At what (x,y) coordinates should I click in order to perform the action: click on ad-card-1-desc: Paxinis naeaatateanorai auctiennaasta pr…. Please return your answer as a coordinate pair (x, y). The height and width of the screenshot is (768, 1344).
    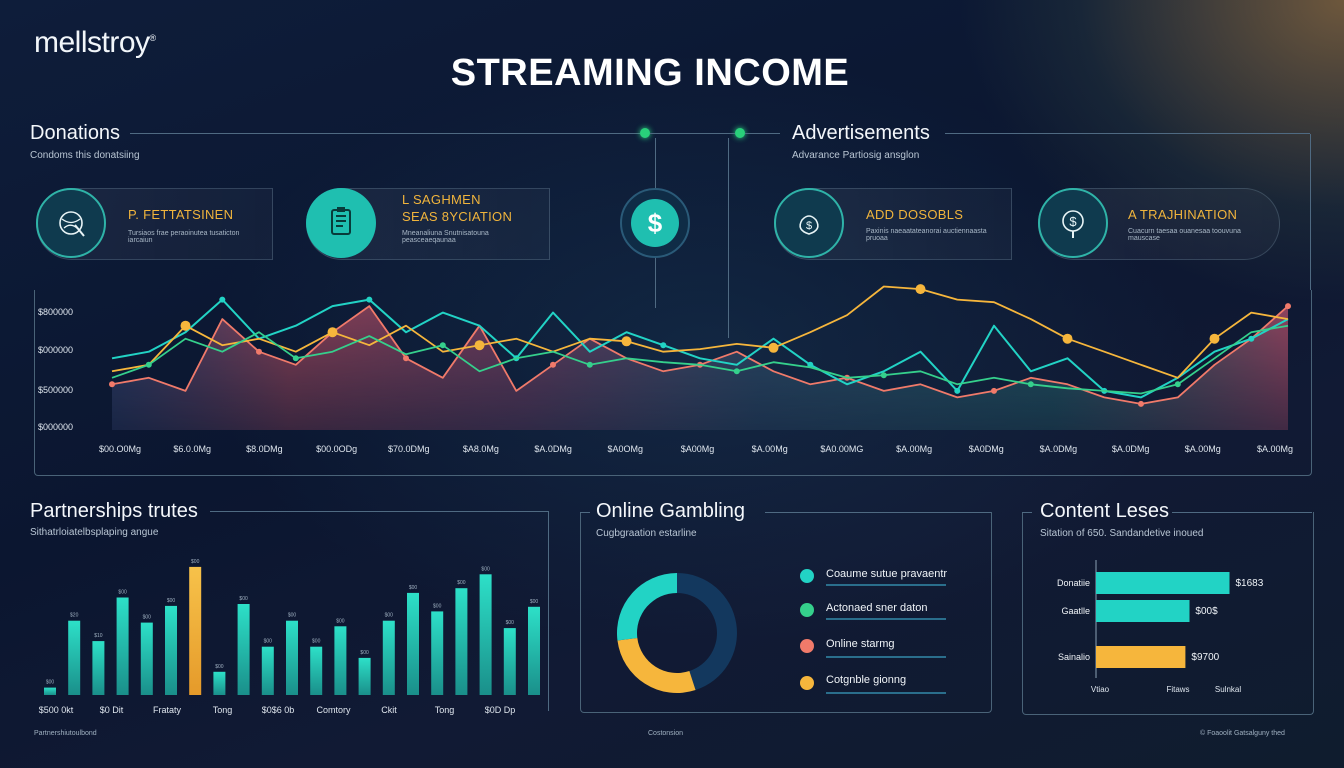
    Looking at the image, I should click on (926, 235).